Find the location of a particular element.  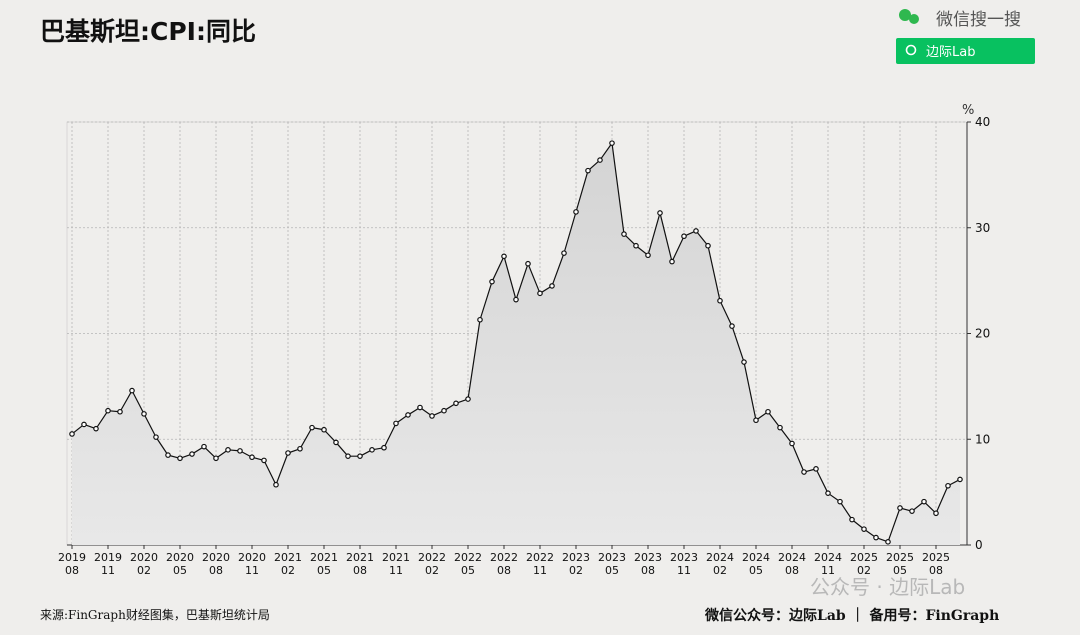

y-tick-label: 10 is located at coordinates (982, 439).